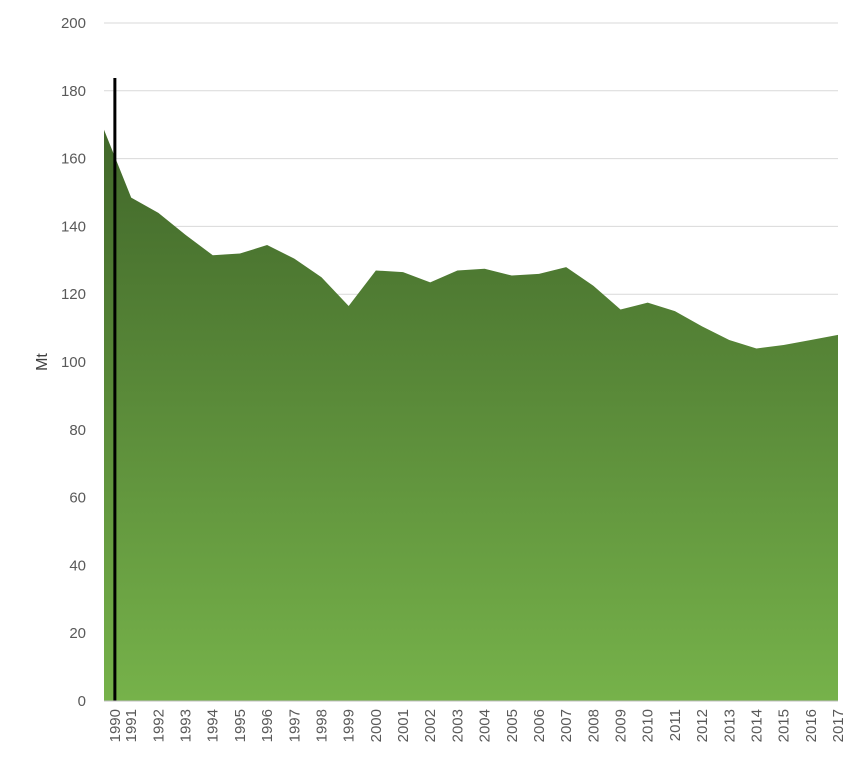 The height and width of the screenshot is (764, 860). What do you see at coordinates (77, 498) in the screenshot?
I see `y-tick-label: 60` at bounding box center [77, 498].